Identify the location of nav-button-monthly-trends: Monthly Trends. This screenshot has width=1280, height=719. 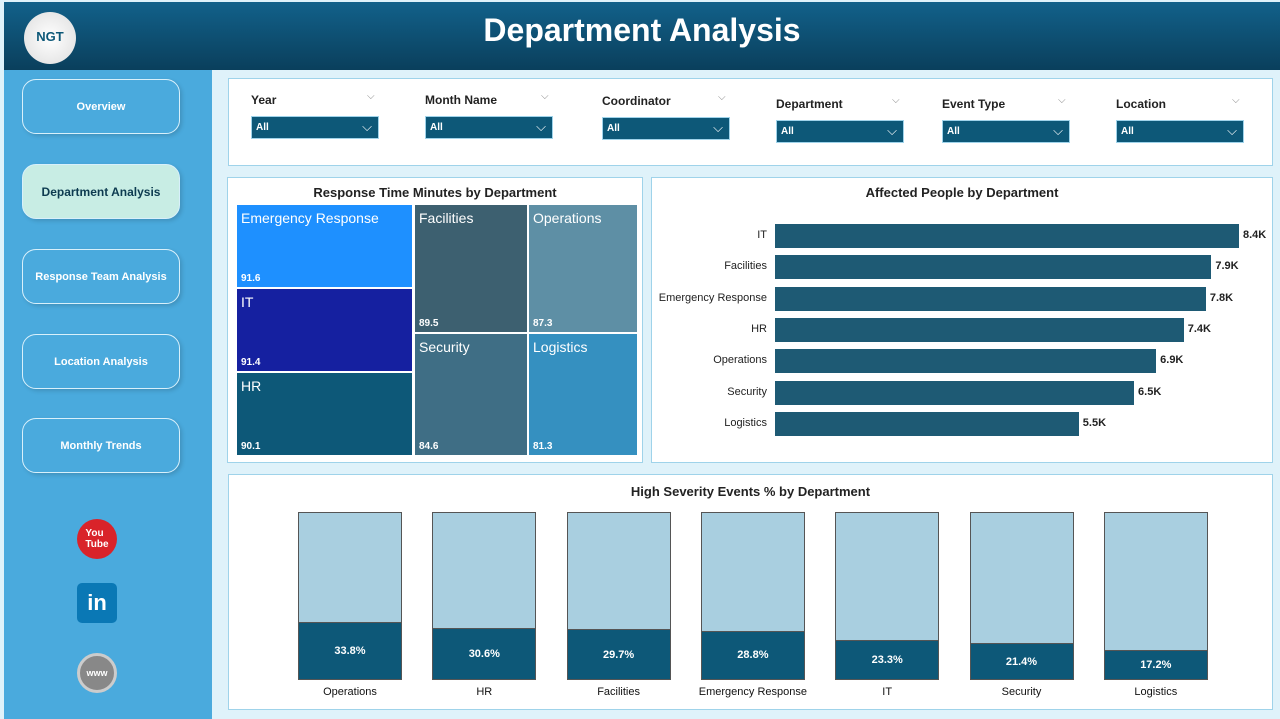
(101, 445).